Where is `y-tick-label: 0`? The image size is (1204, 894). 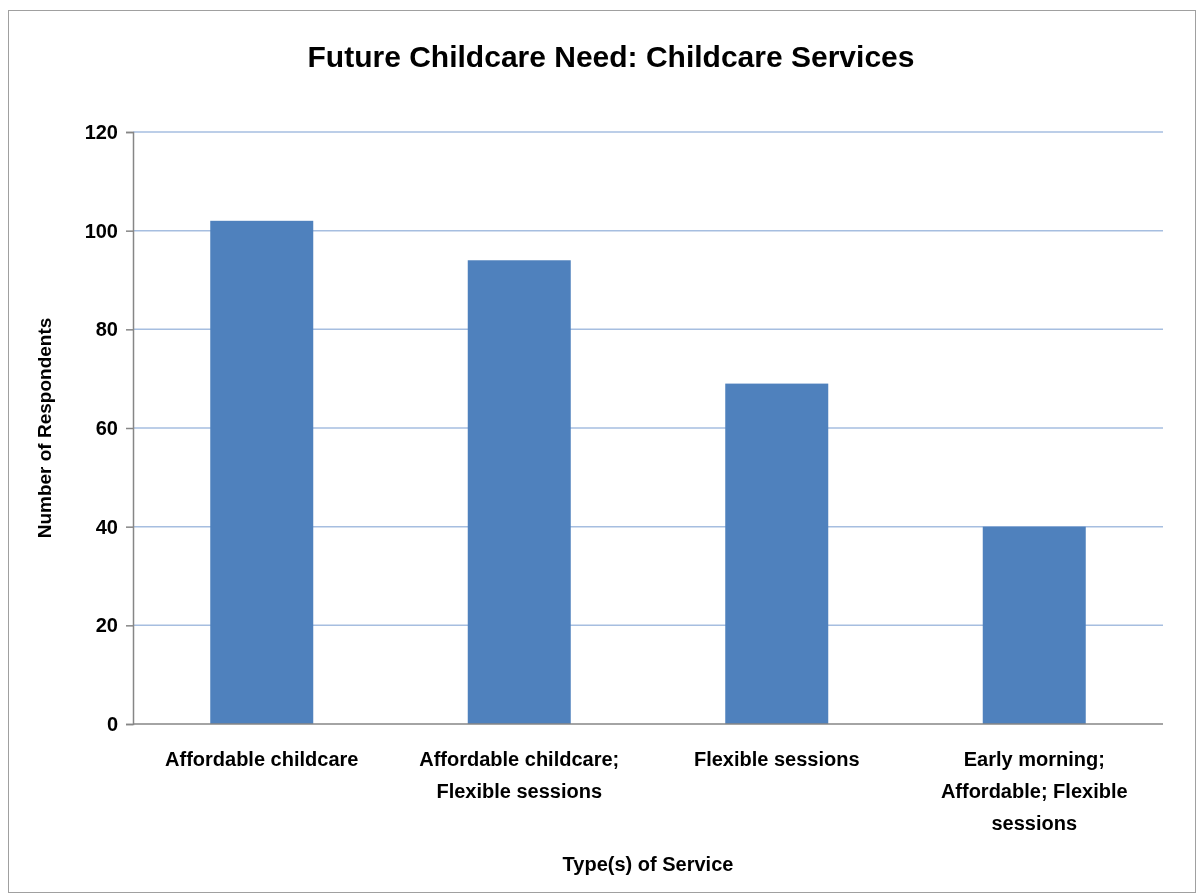 y-tick-label: 0 is located at coordinates (112, 723).